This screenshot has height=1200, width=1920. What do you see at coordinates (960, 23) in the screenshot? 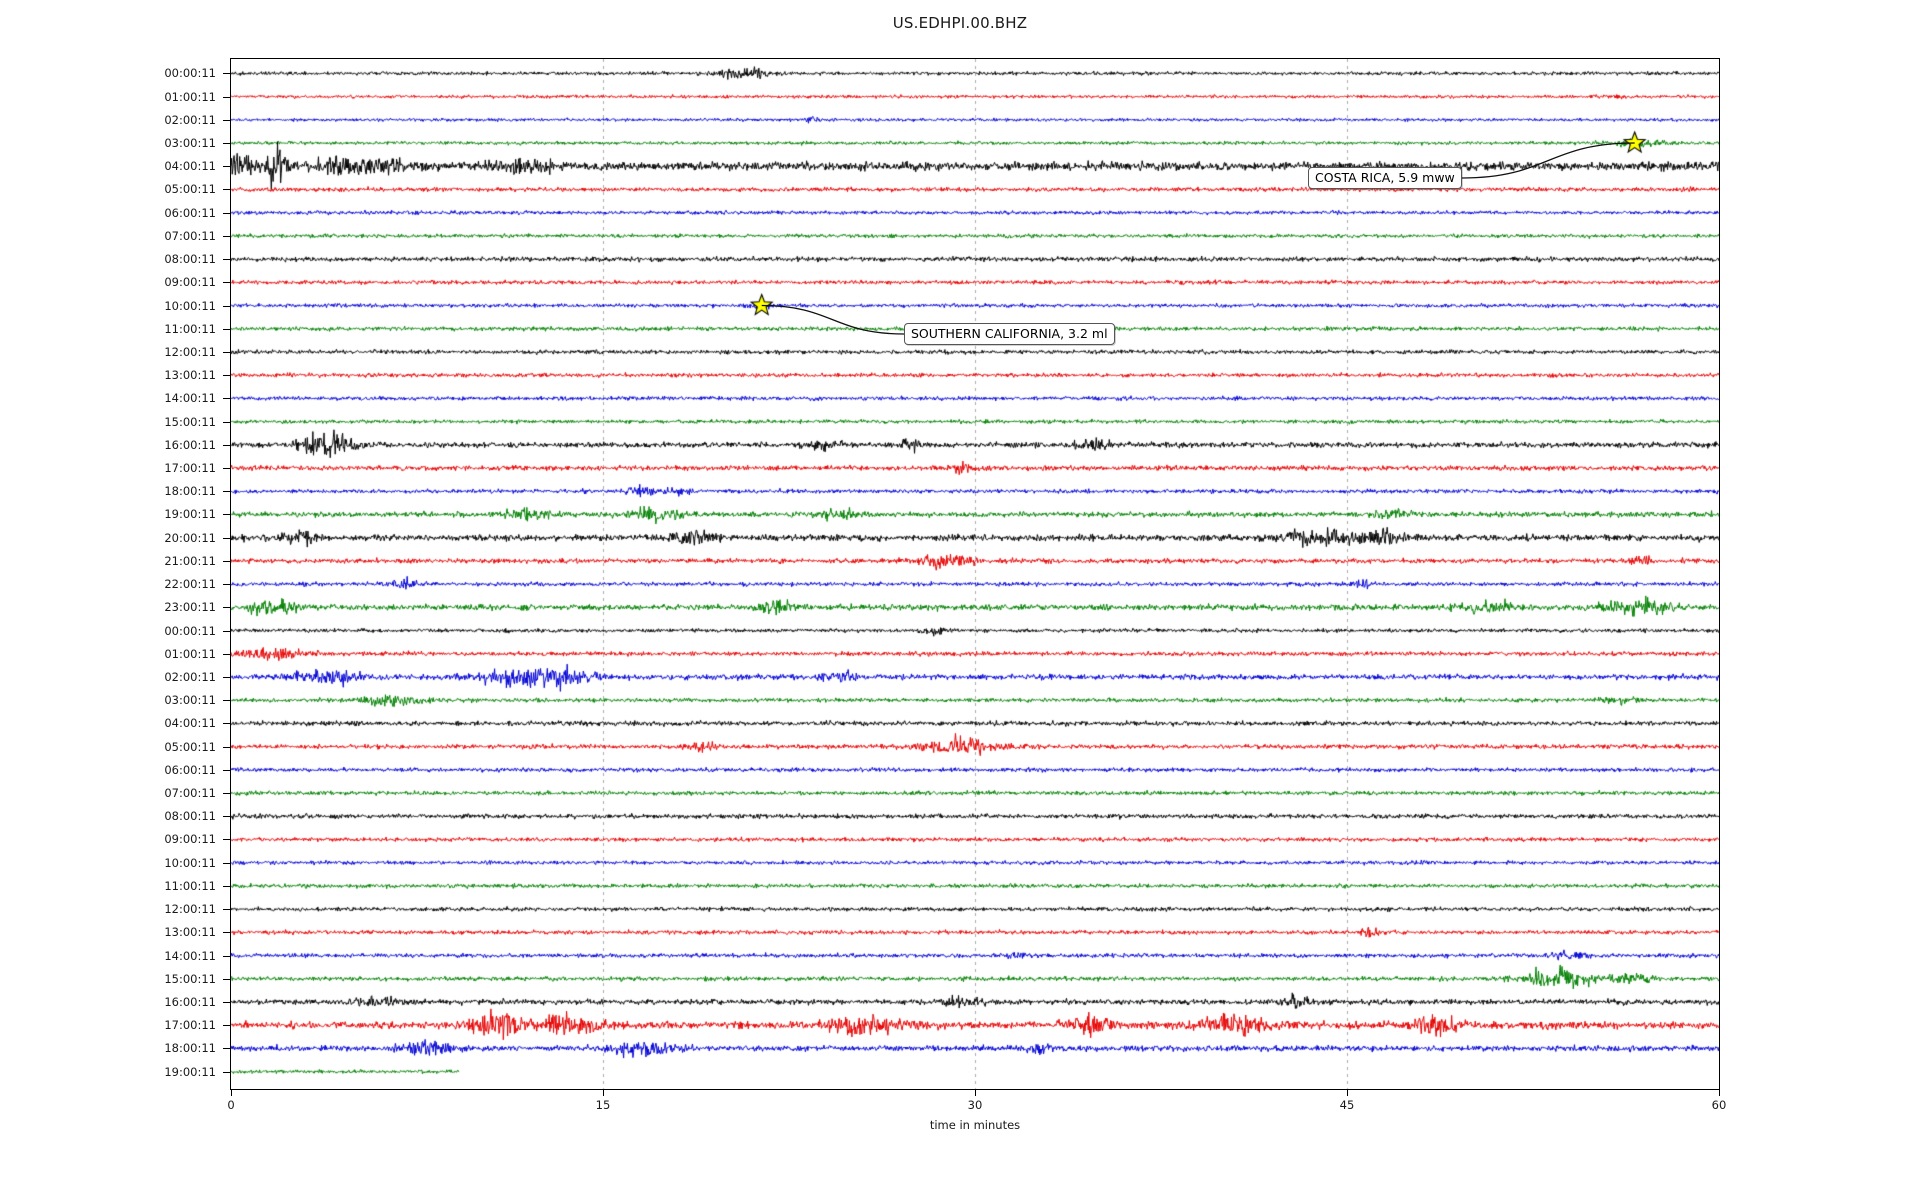
I see `page-title: US.EDHPI.00.BHZ` at bounding box center [960, 23].